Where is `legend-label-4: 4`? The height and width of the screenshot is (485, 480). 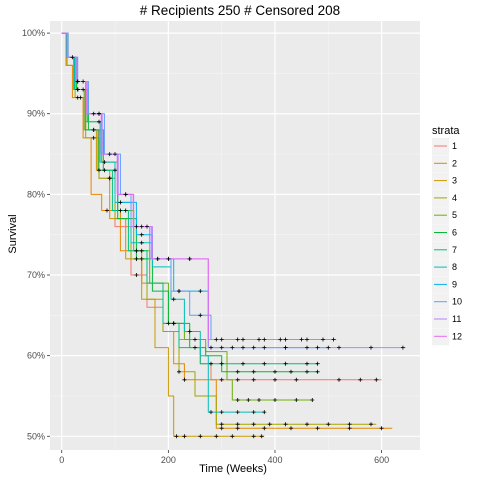 legend-label-4: 4 is located at coordinates (454, 198).